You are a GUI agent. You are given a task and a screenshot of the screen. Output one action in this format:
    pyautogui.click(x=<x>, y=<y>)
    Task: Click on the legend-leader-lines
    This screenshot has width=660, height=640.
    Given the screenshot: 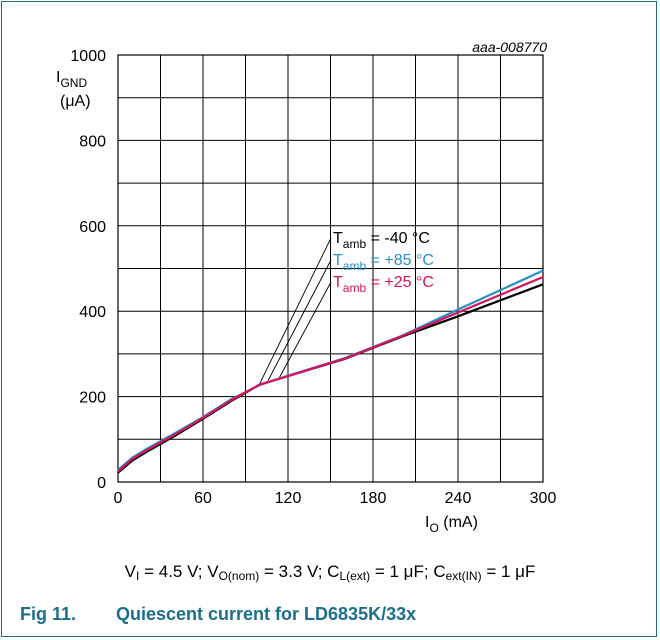 What is the action you would take?
    pyautogui.click(x=295, y=310)
    